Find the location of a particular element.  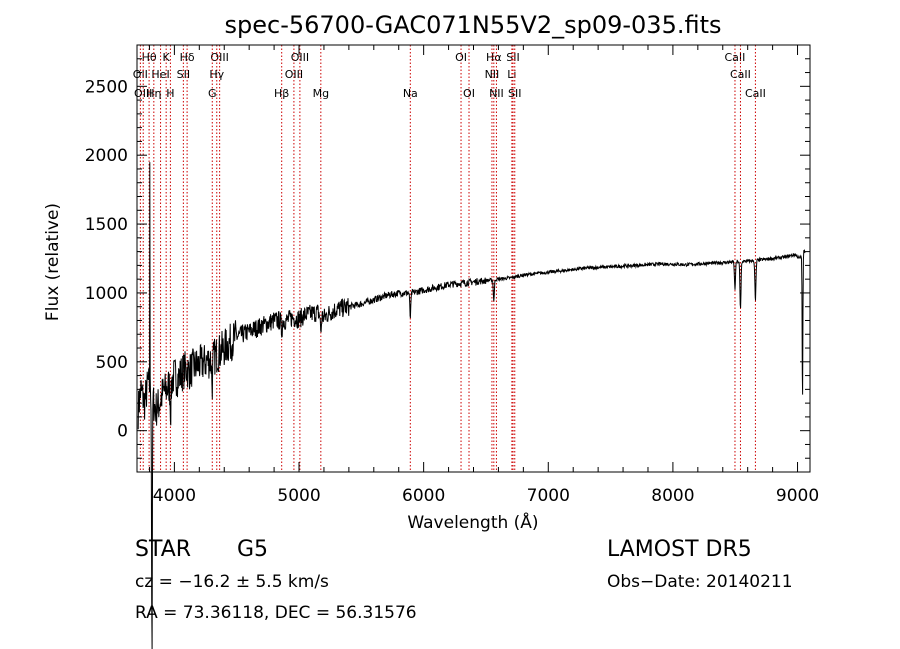

coordinates: RA = 73.36118, DEC = 56.31576 is located at coordinates (276, 613).